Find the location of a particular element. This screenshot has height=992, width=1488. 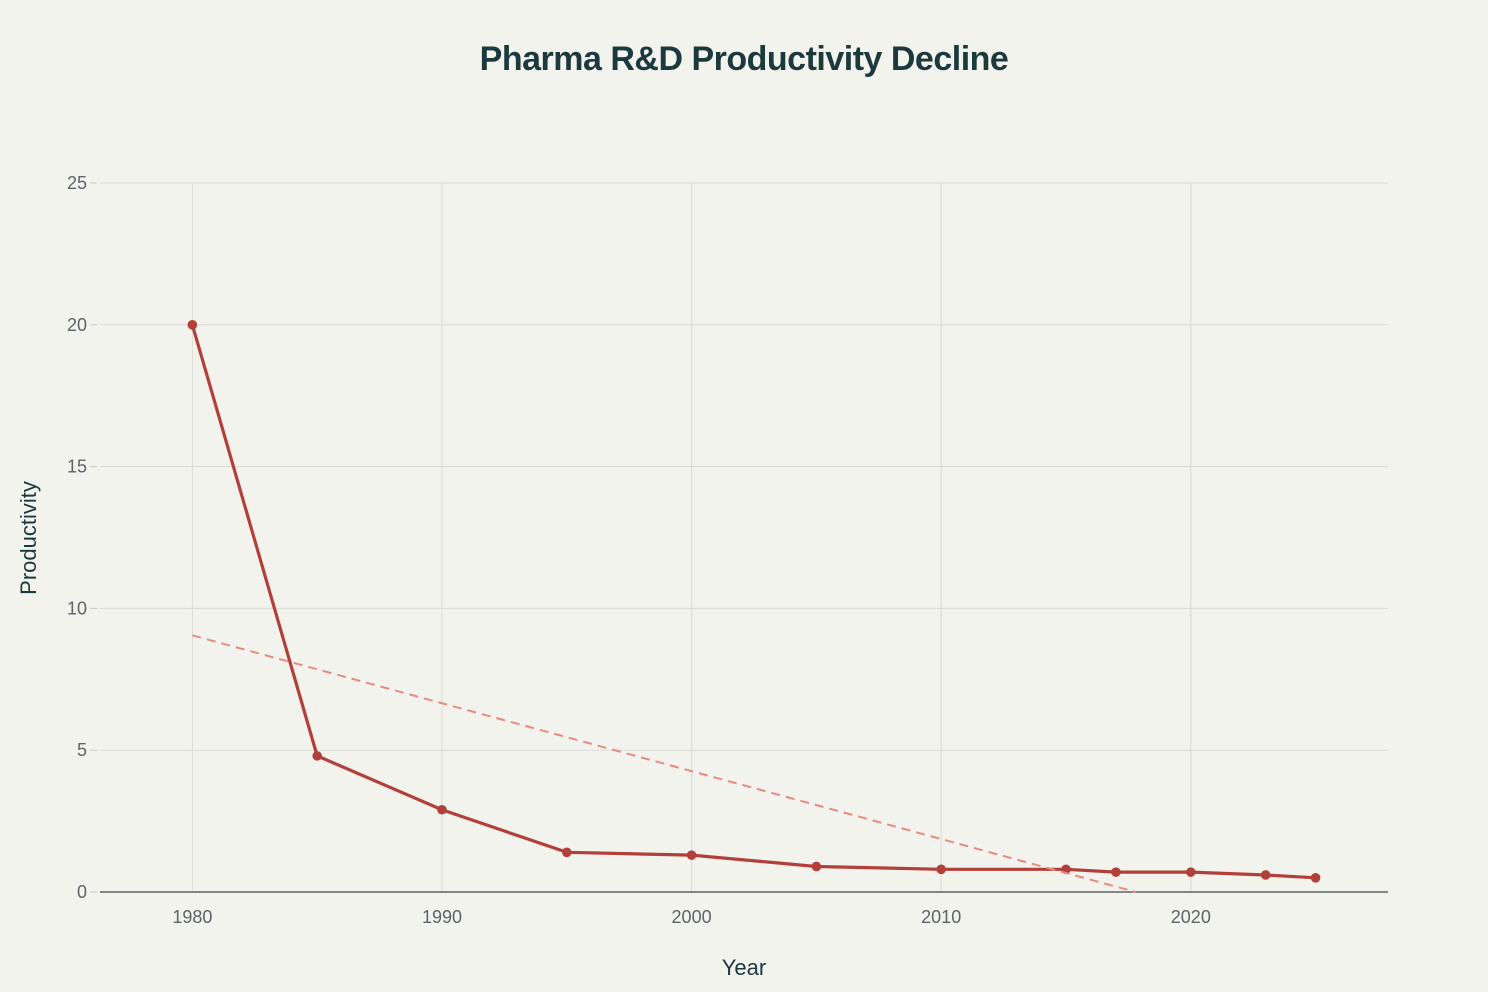

y-tick-label: 5 is located at coordinates (82, 750).